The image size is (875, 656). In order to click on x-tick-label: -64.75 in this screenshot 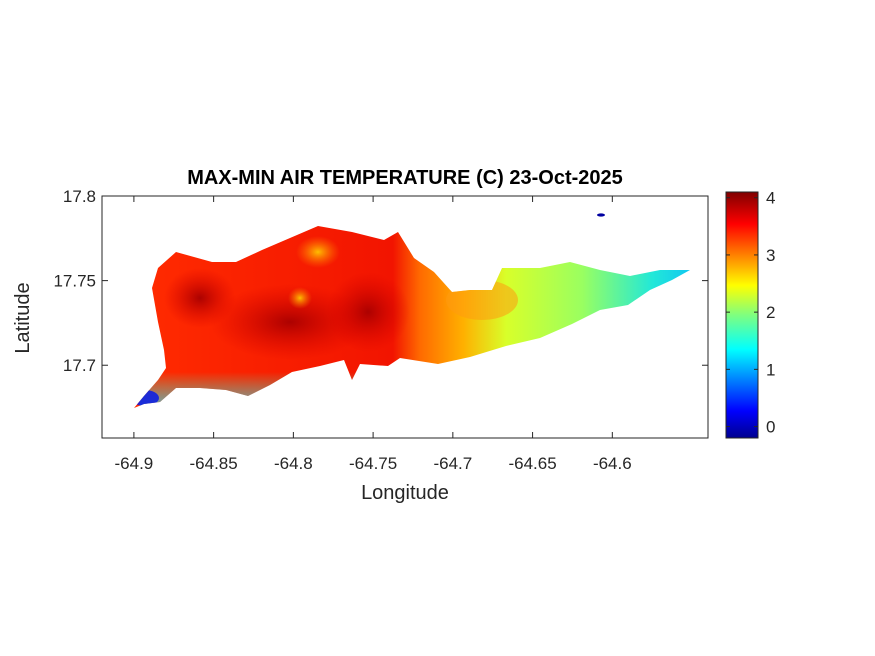, I will do `click(373, 463)`.